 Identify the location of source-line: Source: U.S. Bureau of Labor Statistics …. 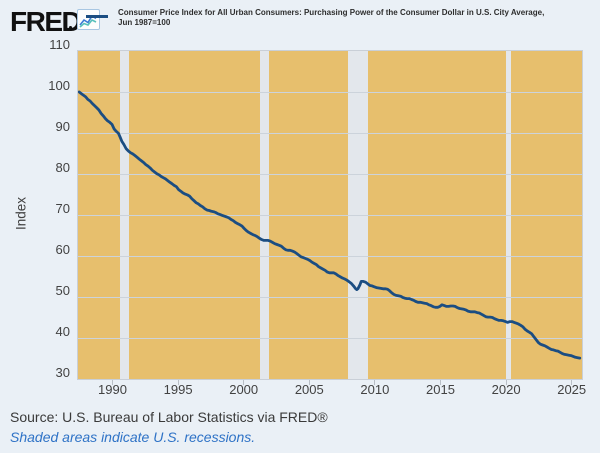
(169, 417).